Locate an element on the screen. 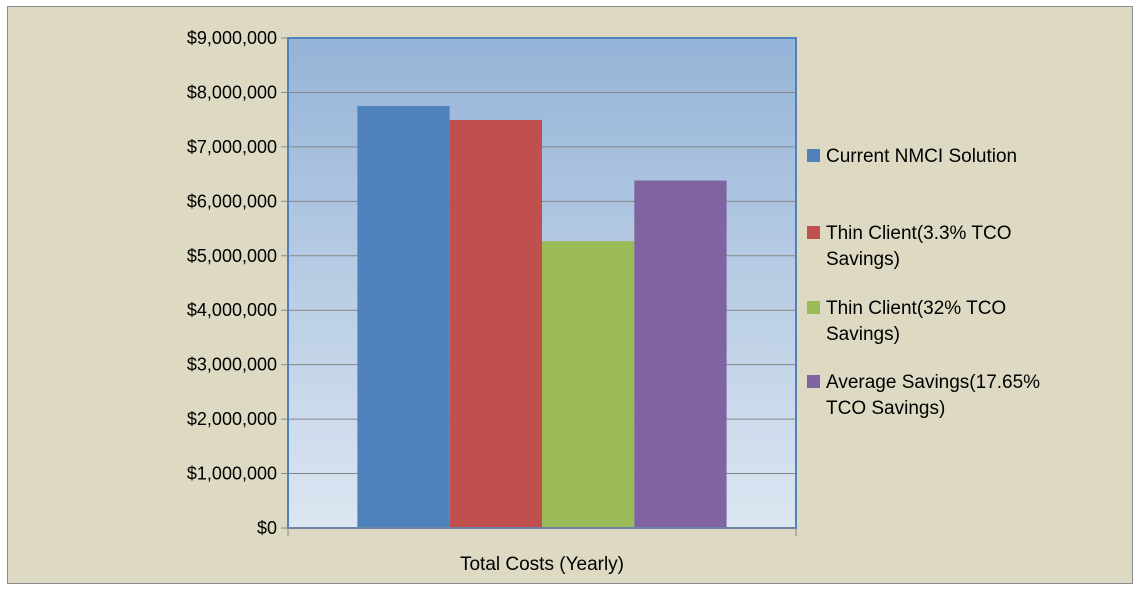 This screenshot has height=592, width=1142. y-tick-label: $0 is located at coordinates (267, 528).